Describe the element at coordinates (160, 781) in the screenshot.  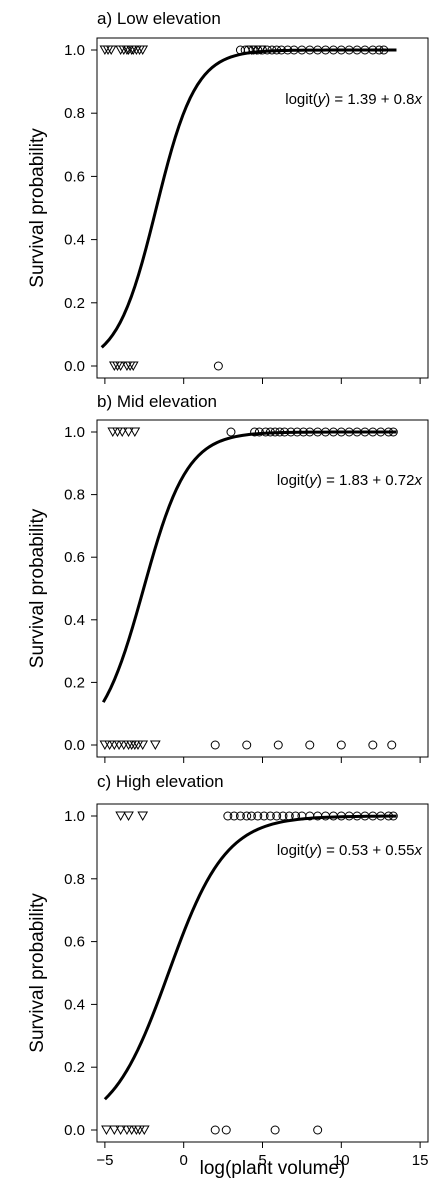
I see `panel-title: c) High elevation` at that location.